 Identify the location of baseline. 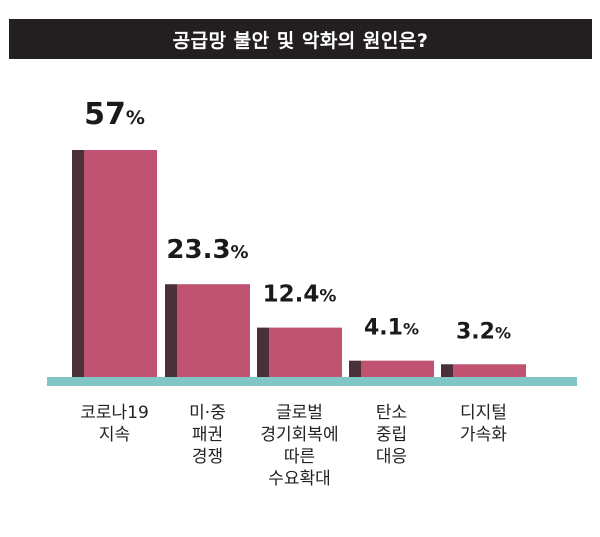
(312, 381).